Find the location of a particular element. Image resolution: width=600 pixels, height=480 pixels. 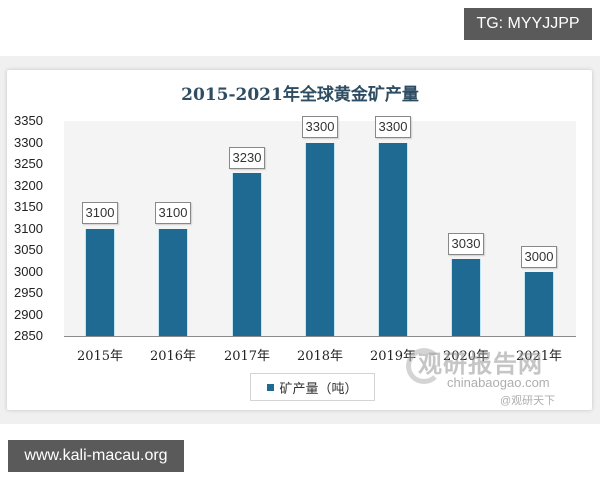

y-tick: 3250 is located at coordinates (28, 163).